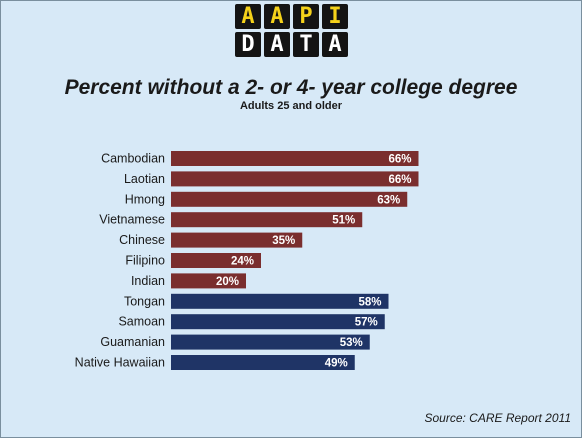  Describe the element at coordinates (351, 343) in the screenshot. I see `value-label: 53%` at that location.